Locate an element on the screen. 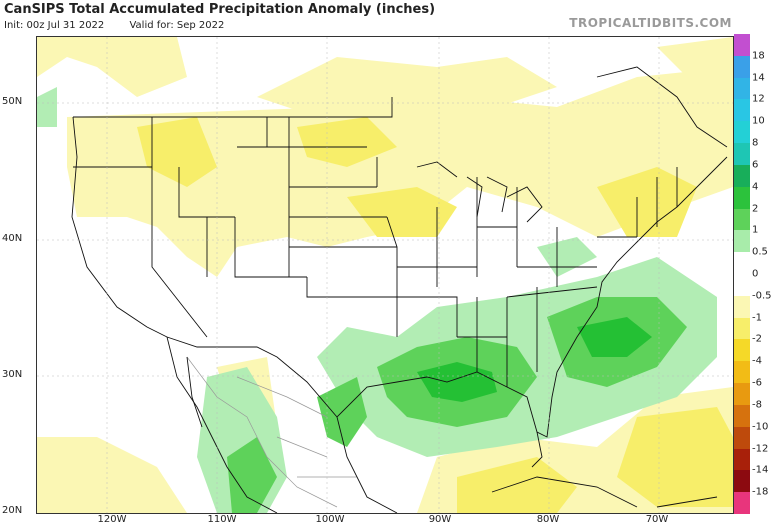  colorbar-label: -12 is located at coordinates (760, 449).